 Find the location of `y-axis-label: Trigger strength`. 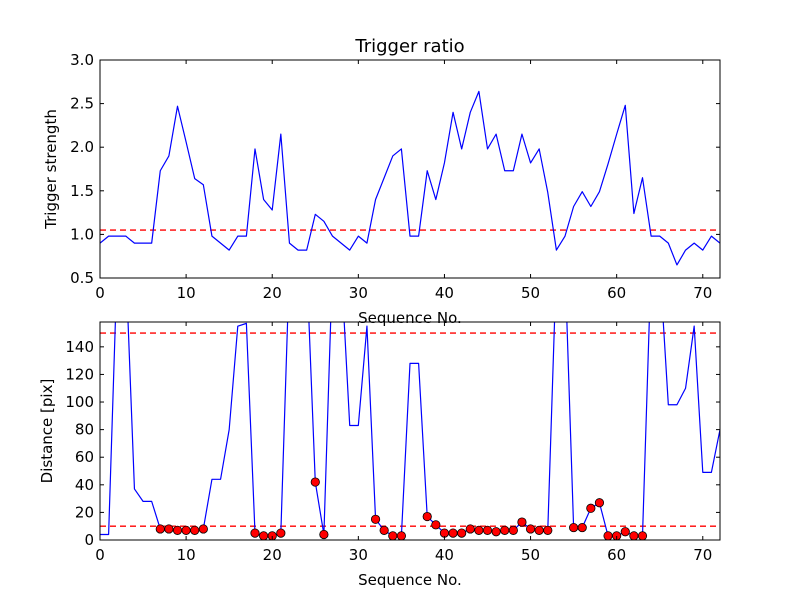

y-axis-label: Trigger strength is located at coordinates (51, 169).